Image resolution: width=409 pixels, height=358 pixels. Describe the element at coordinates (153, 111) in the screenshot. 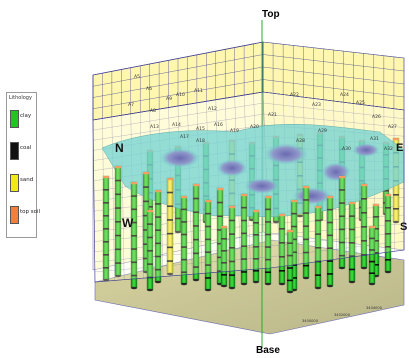

I see `borehole-label: A8` at that location.